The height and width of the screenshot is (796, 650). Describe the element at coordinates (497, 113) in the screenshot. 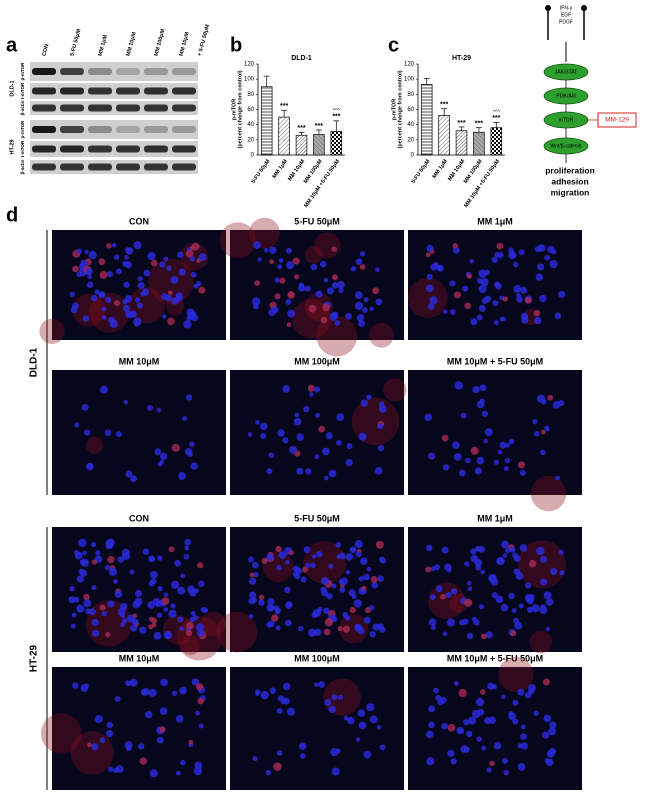

I see `significance-2: ^^^` at that location.